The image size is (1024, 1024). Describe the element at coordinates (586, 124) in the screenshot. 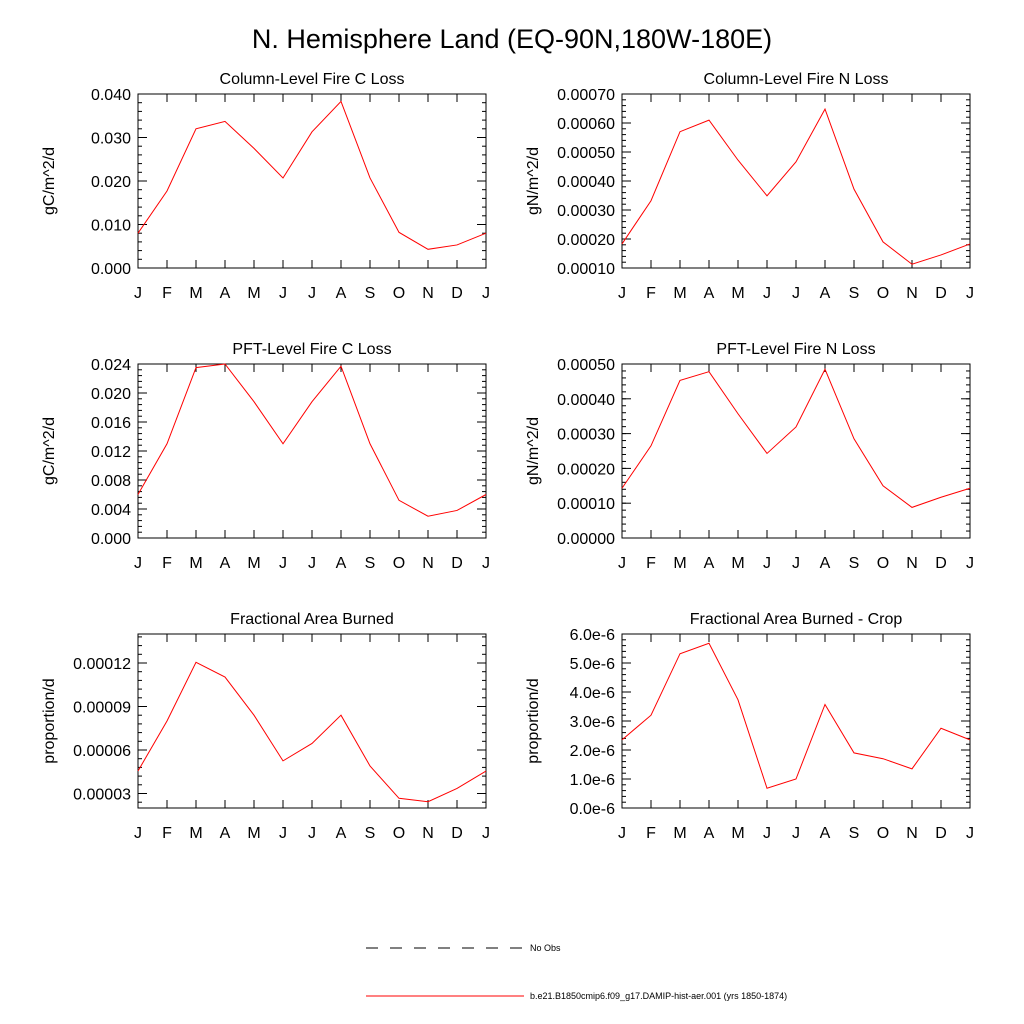

I see `y-tick-label: 0.00060` at that location.